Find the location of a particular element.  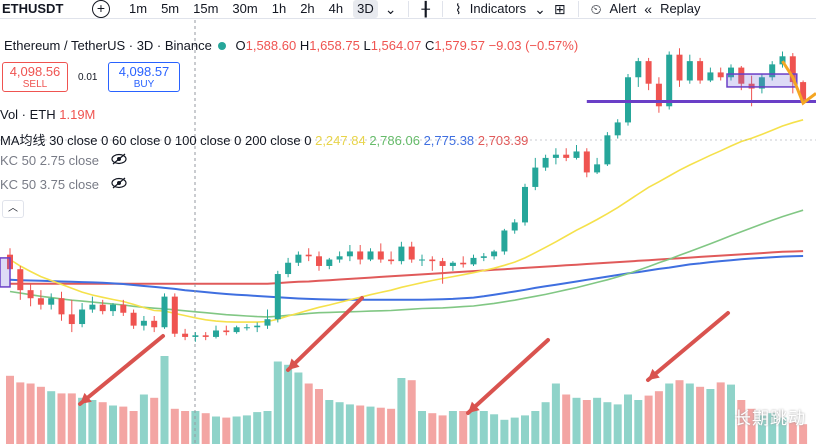

kc1-legend: KC 50 2.75 close is located at coordinates (63, 160).